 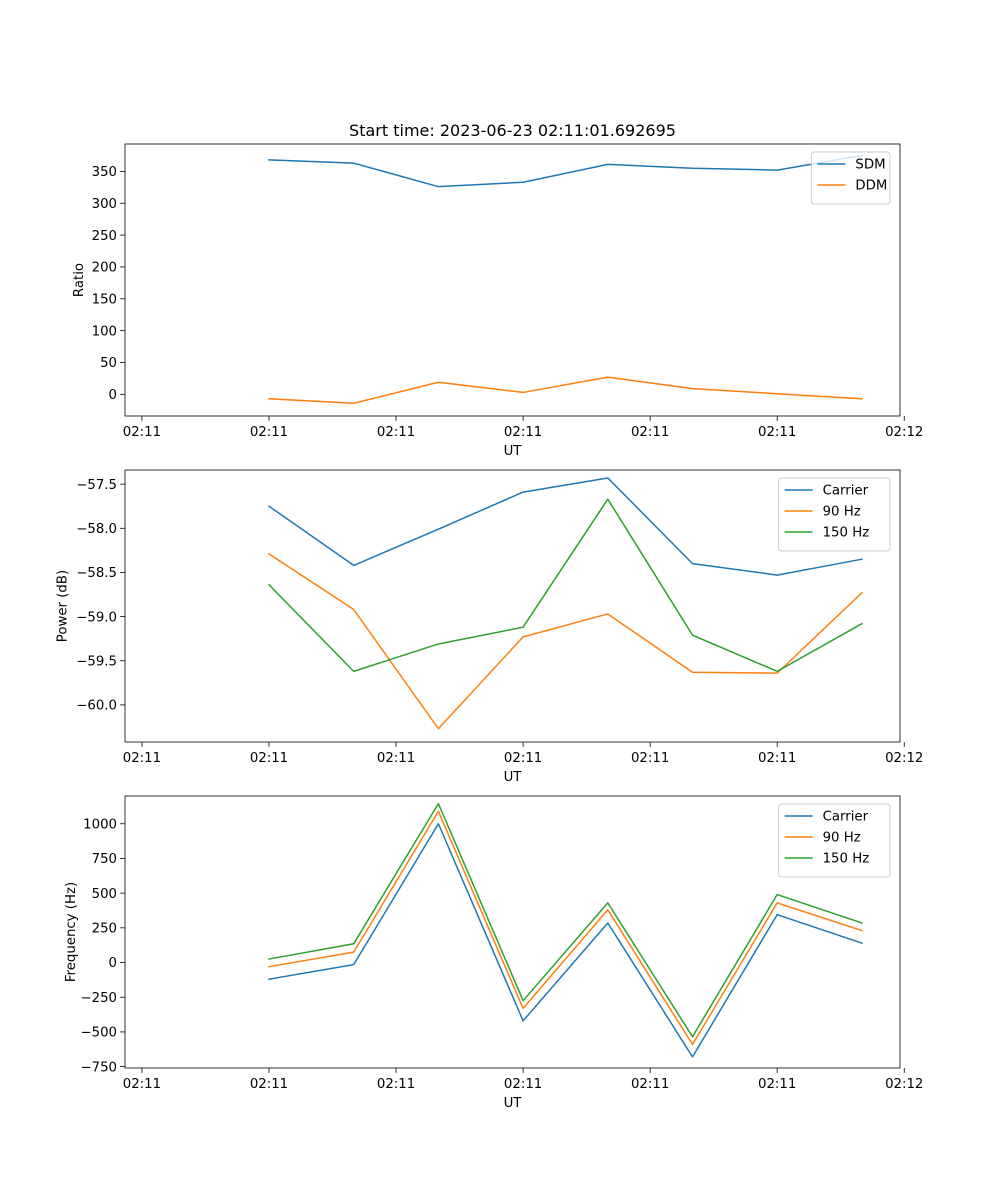 What do you see at coordinates (104, 331) in the screenshot?
I see `y-tick-label: 100` at bounding box center [104, 331].